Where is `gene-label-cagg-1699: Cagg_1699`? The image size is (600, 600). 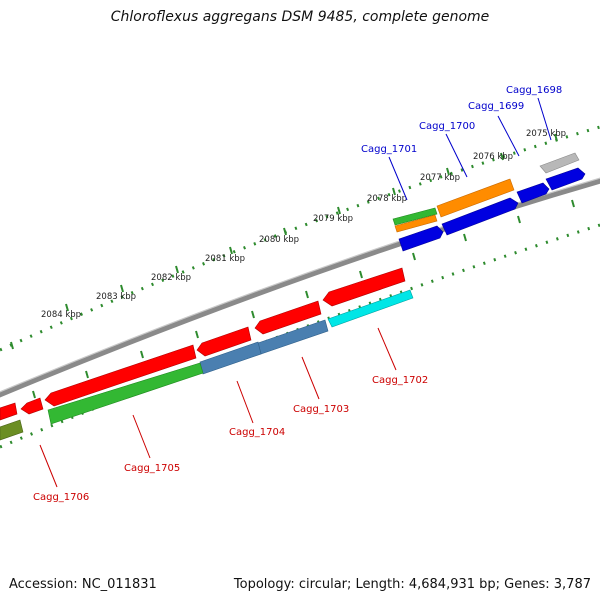 gene-label-cagg-1699: Cagg_1699 is located at coordinates (496, 106).